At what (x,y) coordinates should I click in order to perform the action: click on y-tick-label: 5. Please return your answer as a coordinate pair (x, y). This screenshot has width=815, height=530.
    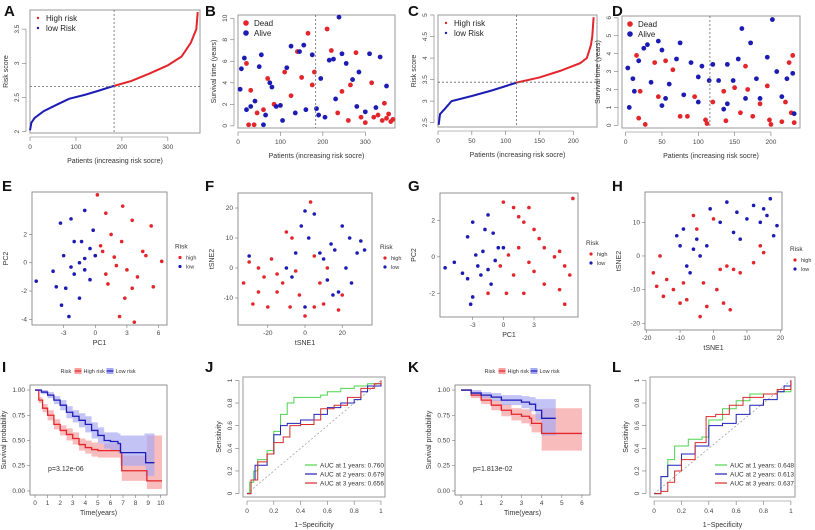
    Looking at the image, I should click on (609, 36).